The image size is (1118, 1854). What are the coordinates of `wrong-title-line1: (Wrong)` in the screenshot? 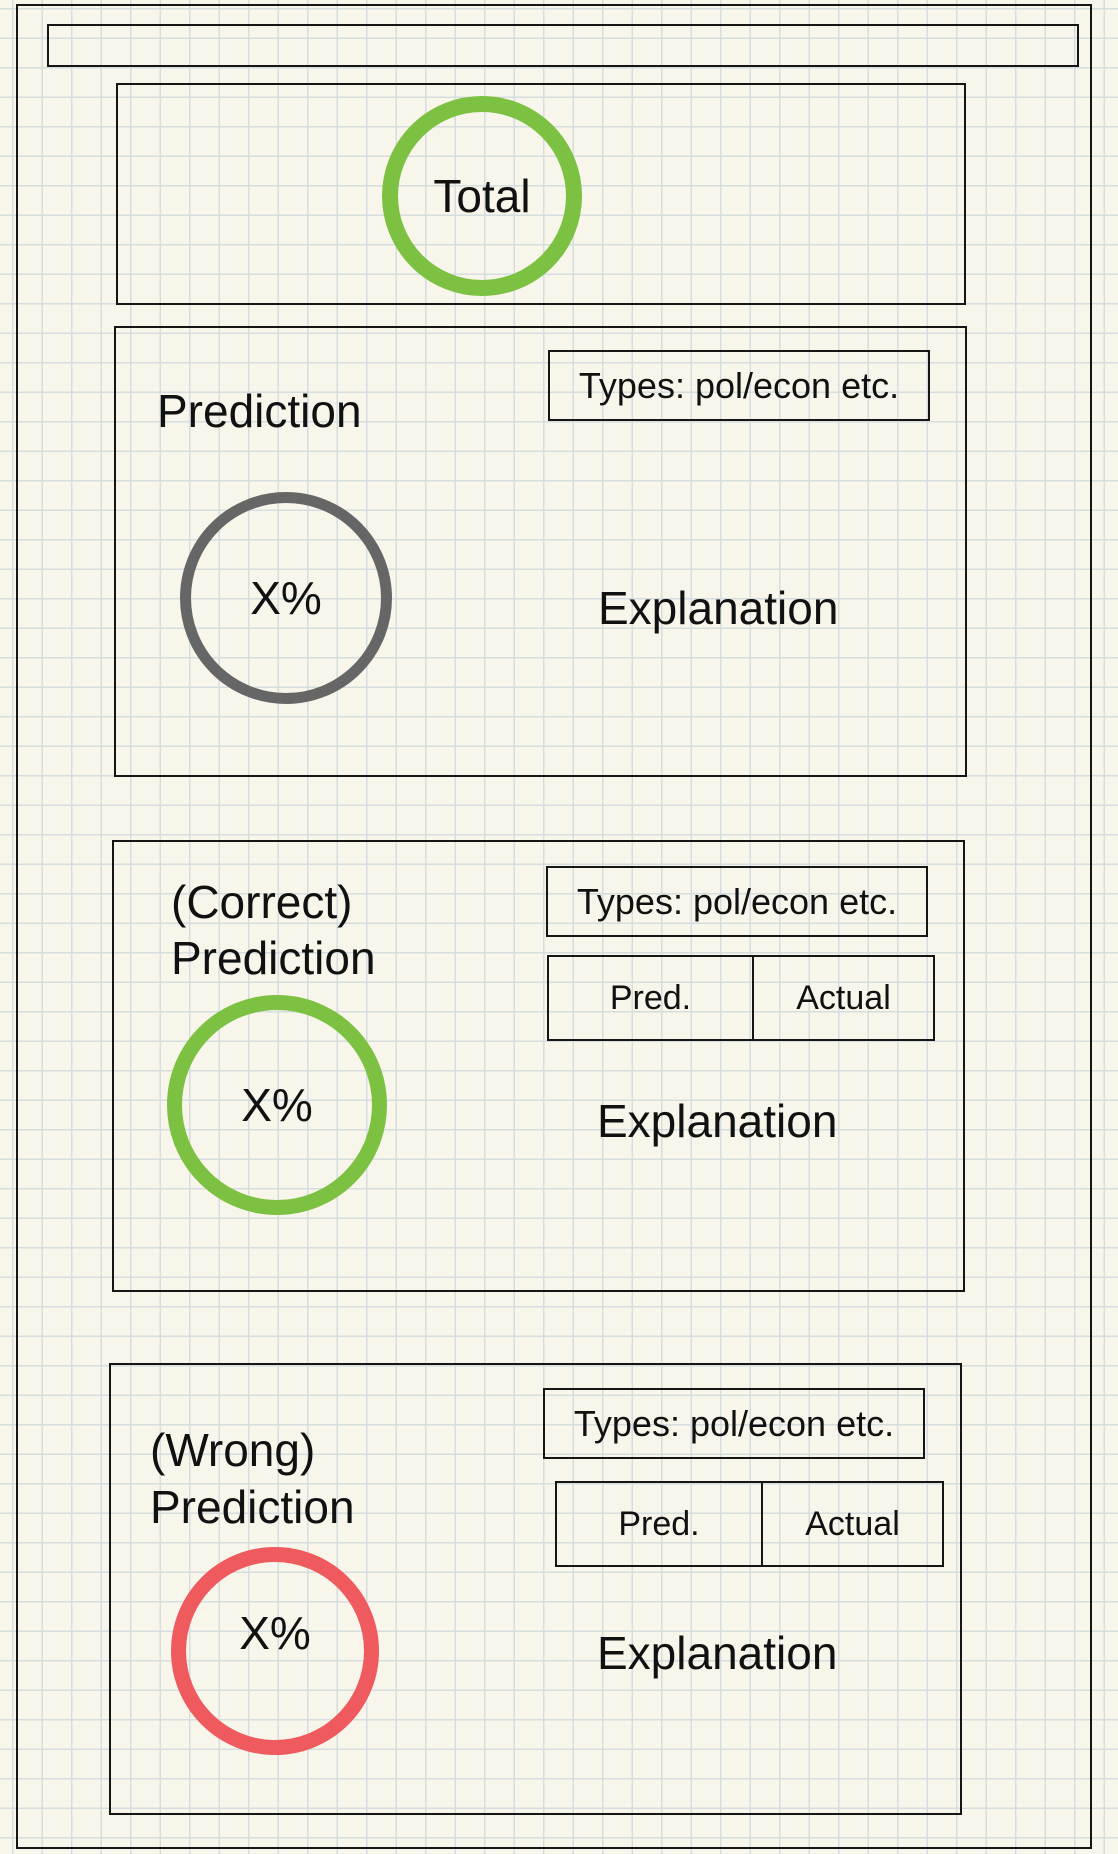 It's located at (233, 1450).